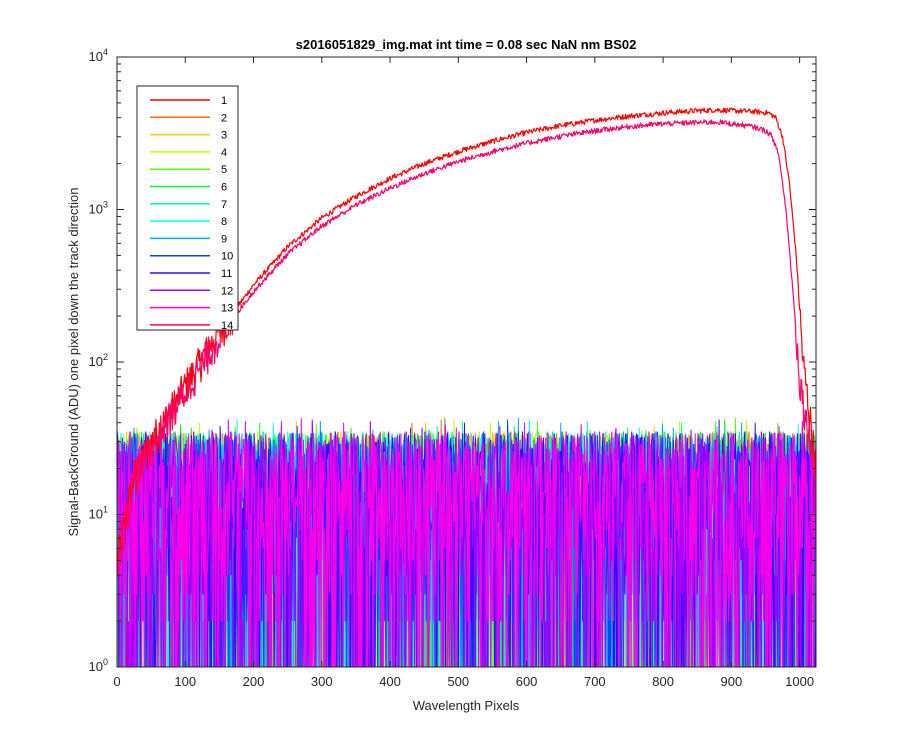  I want to click on x-tick-label: 0, so click(116, 681).